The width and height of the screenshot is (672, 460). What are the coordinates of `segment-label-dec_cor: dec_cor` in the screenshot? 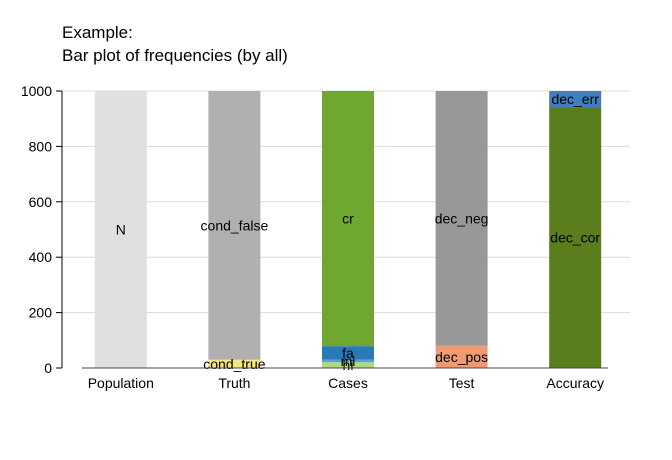 It's located at (575, 238).